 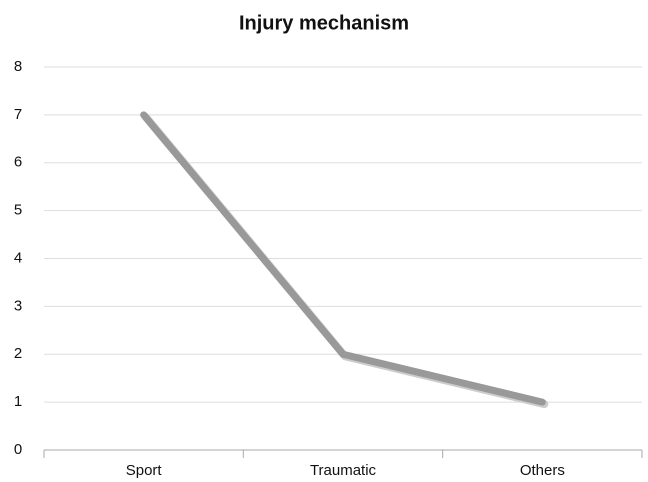 I want to click on y-tick-label: 7, so click(x=18, y=114).